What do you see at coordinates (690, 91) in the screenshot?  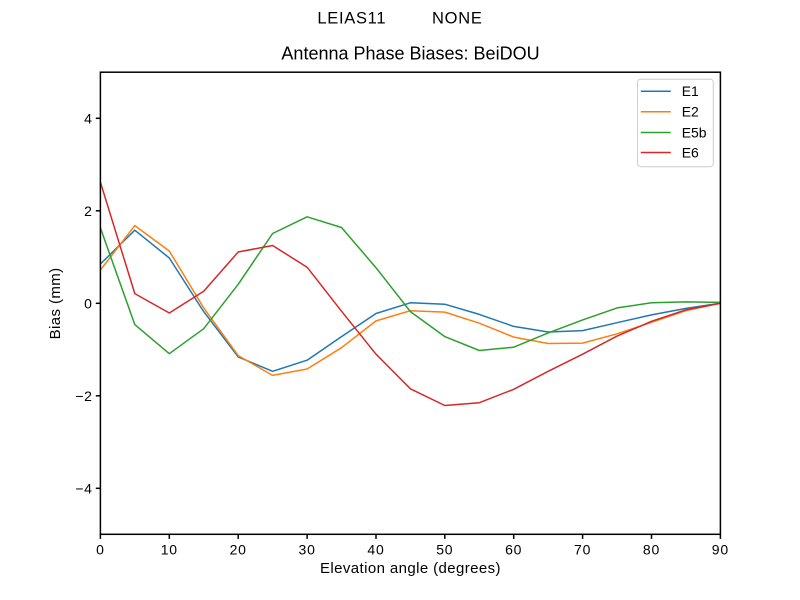 I see `svg-text: E1` at bounding box center [690, 91].